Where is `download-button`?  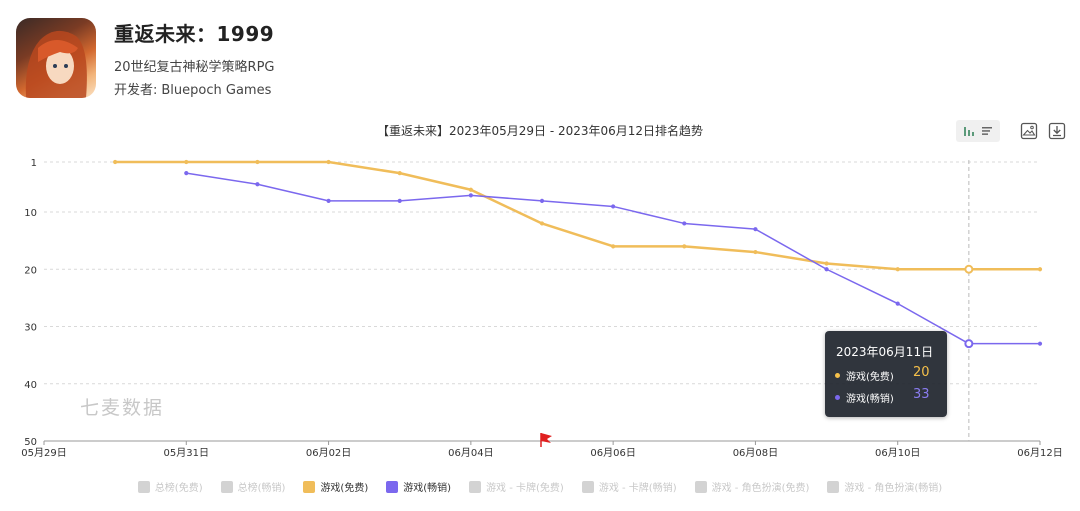 download-button is located at coordinates (1057, 131).